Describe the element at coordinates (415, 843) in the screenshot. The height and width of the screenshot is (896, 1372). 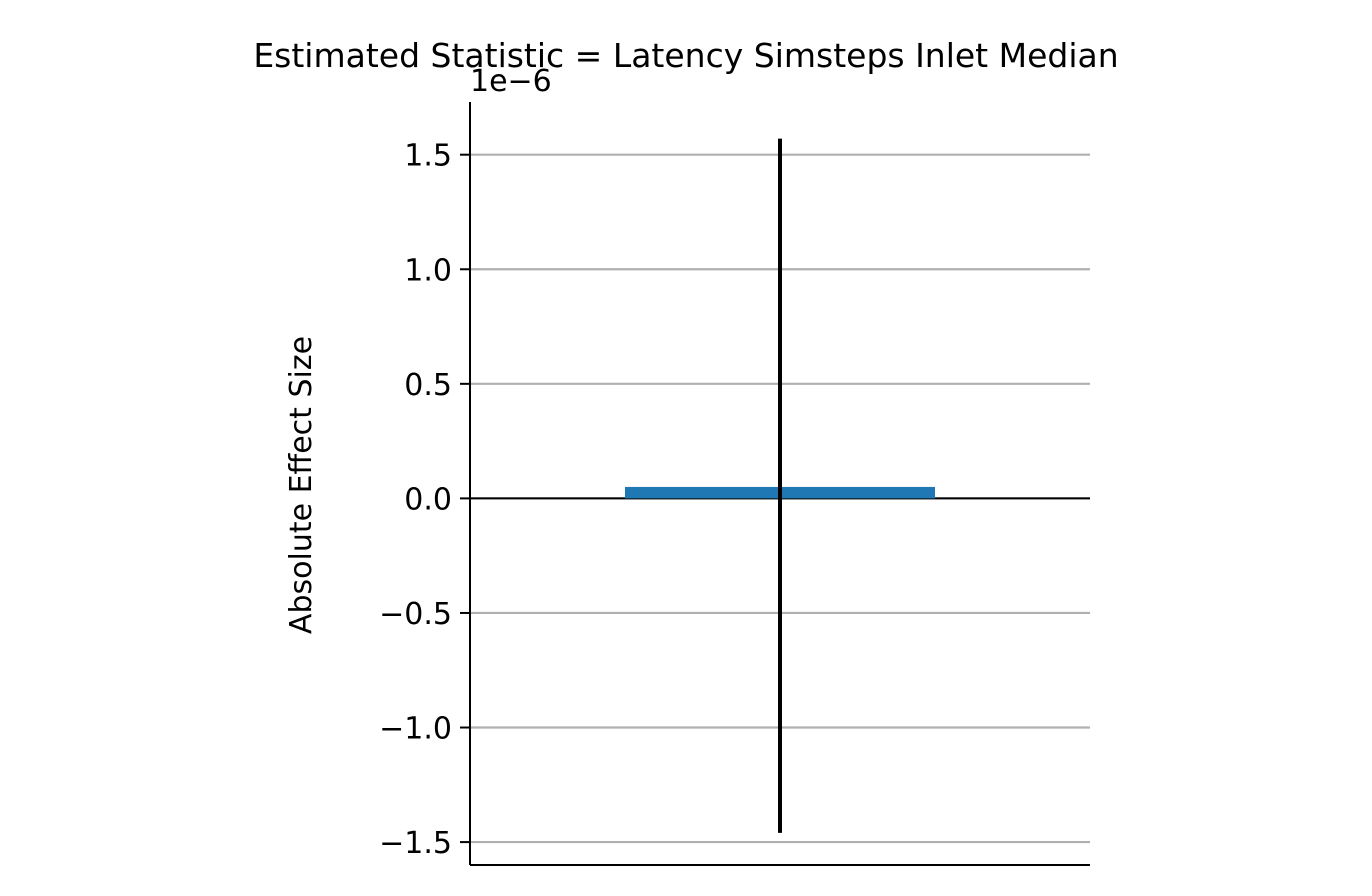
I see `y-tick-label: −1.5` at that location.